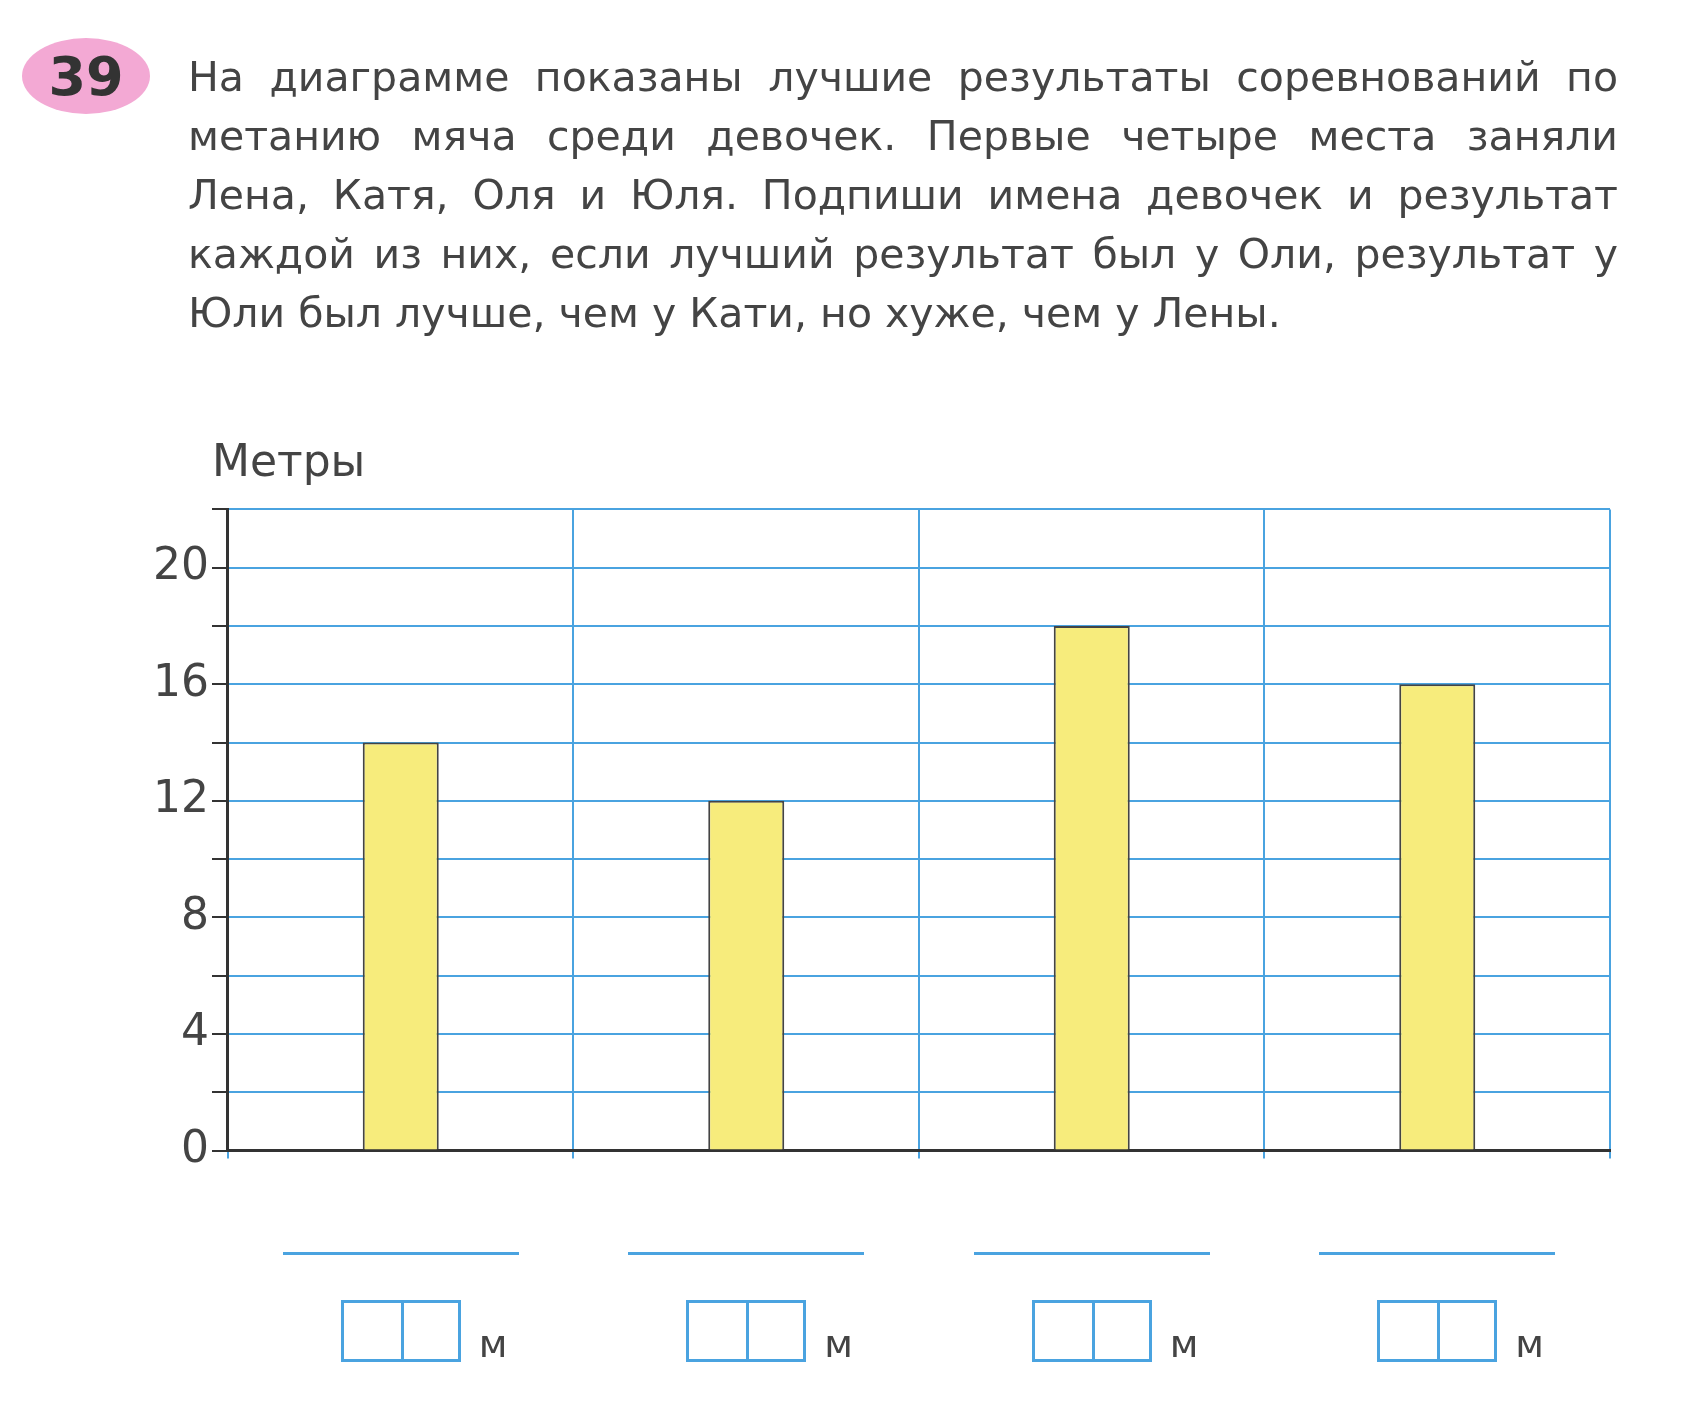 Image resolution: width=1703 pixels, height=1423 pixels. I want to click on y-tick-label: 8, so click(194, 913).